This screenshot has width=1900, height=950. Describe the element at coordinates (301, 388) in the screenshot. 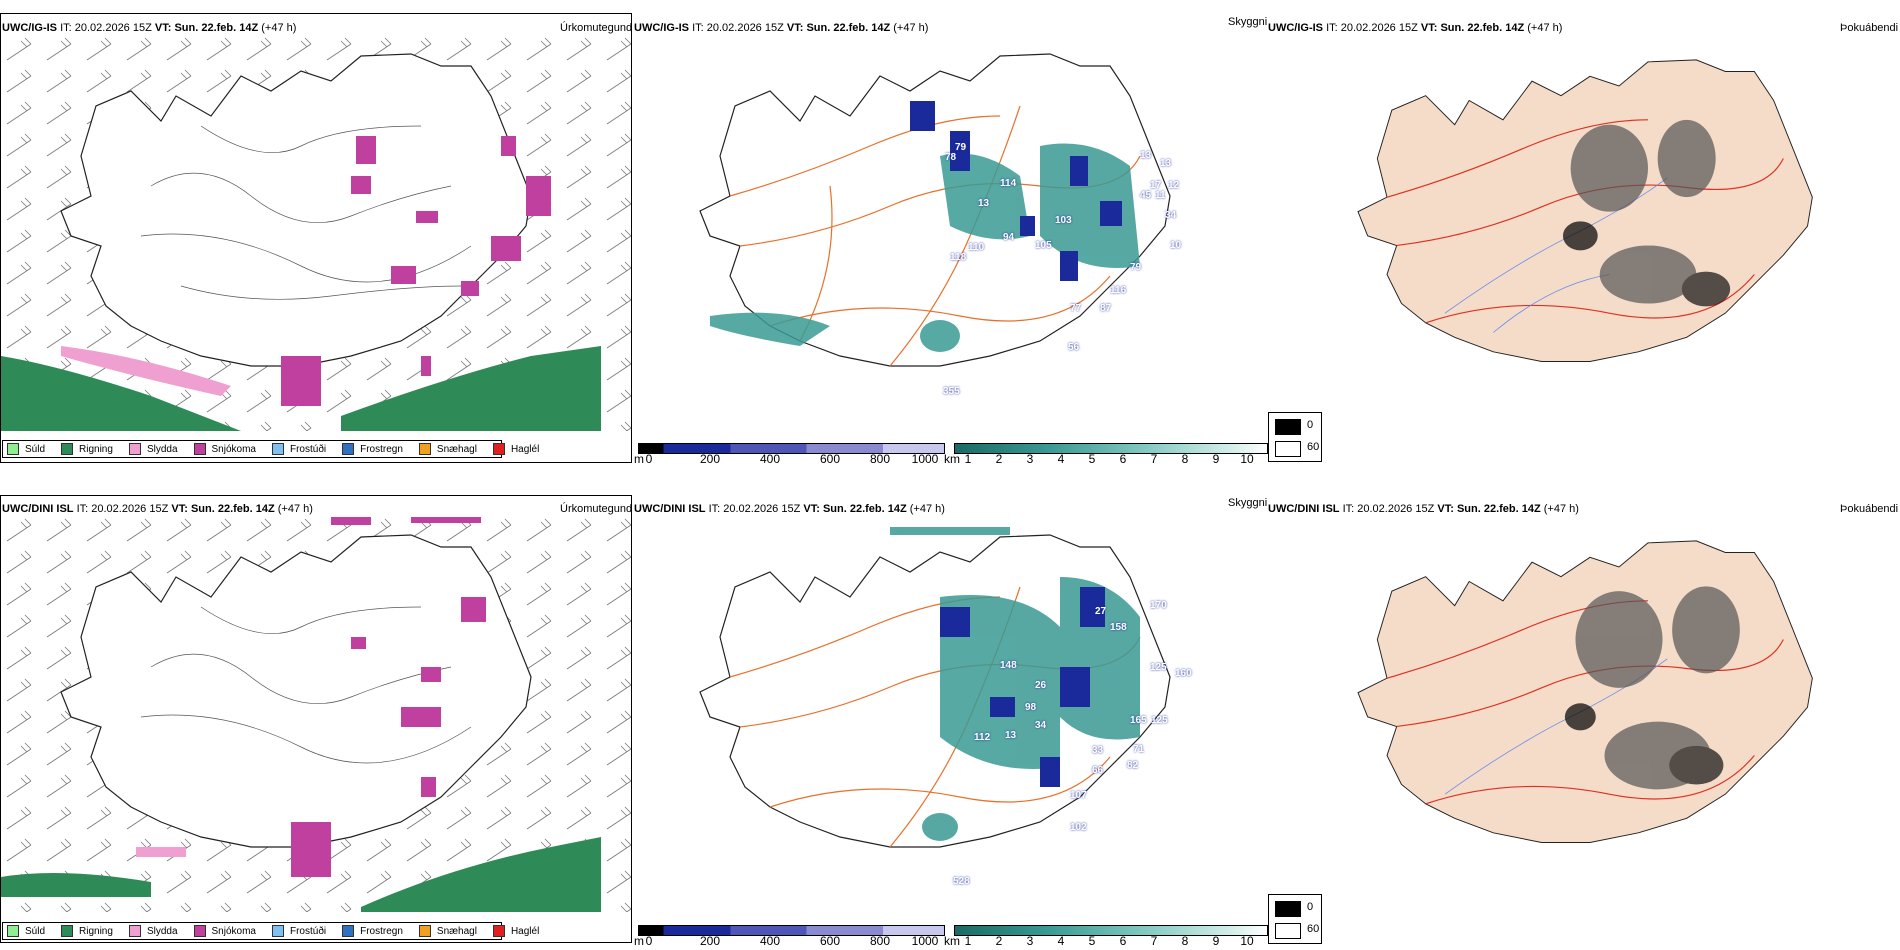

I see `rain-areas` at that location.